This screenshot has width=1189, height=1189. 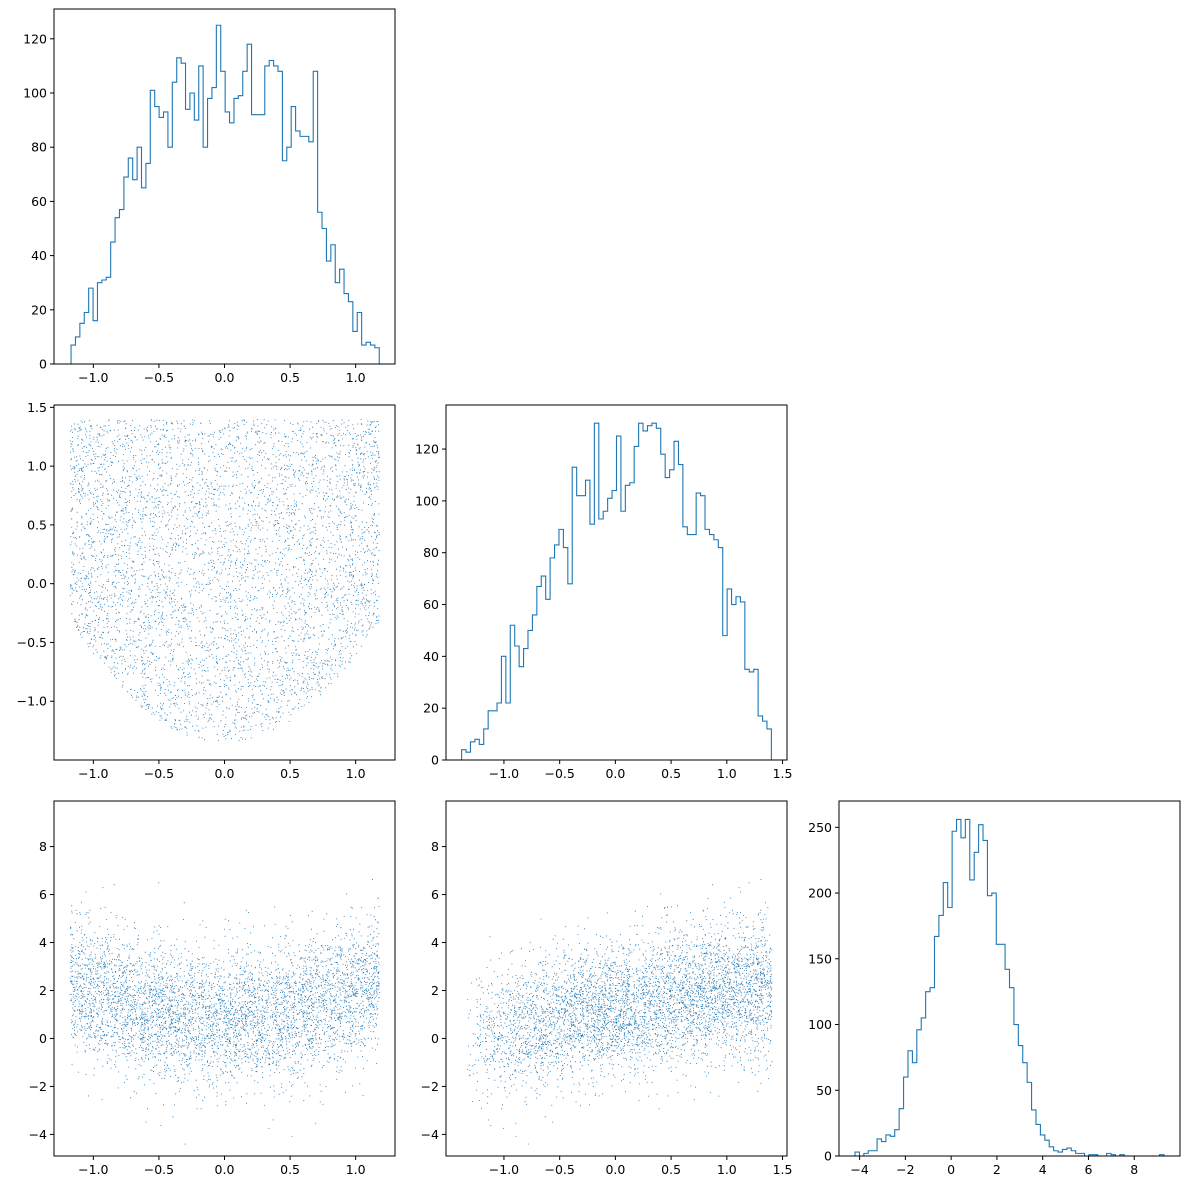 I want to click on panel-y-z-scatter: −1.0 −0.5 0.0 0.5 1.0 1.5 −4 −2 0 2 4 6 8, so click(x=607, y=988).